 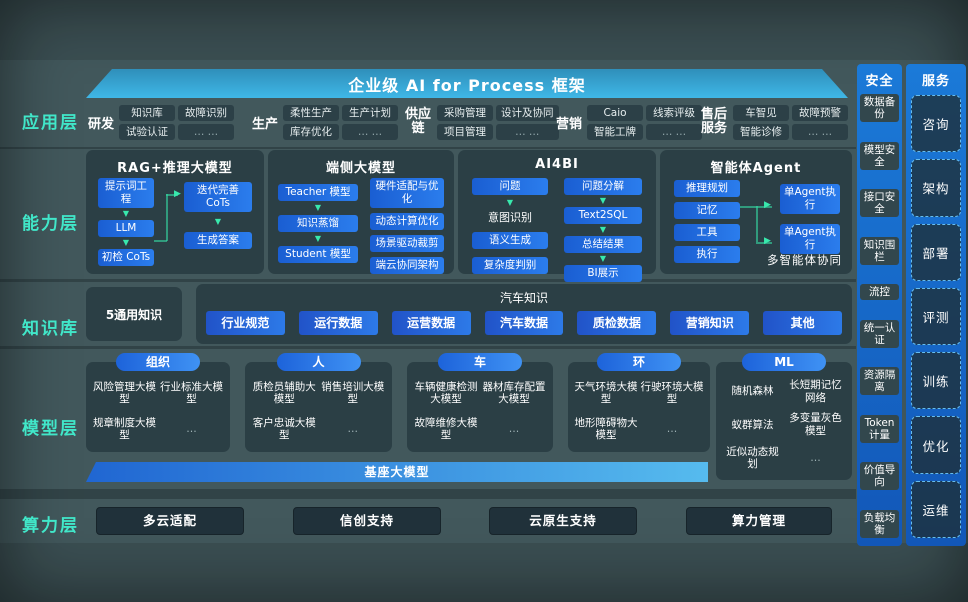 What do you see at coordinates (284, 393) in the screenshot?
I see `model-item: 质检员辅助大模型` at bounding box center [284, 393].